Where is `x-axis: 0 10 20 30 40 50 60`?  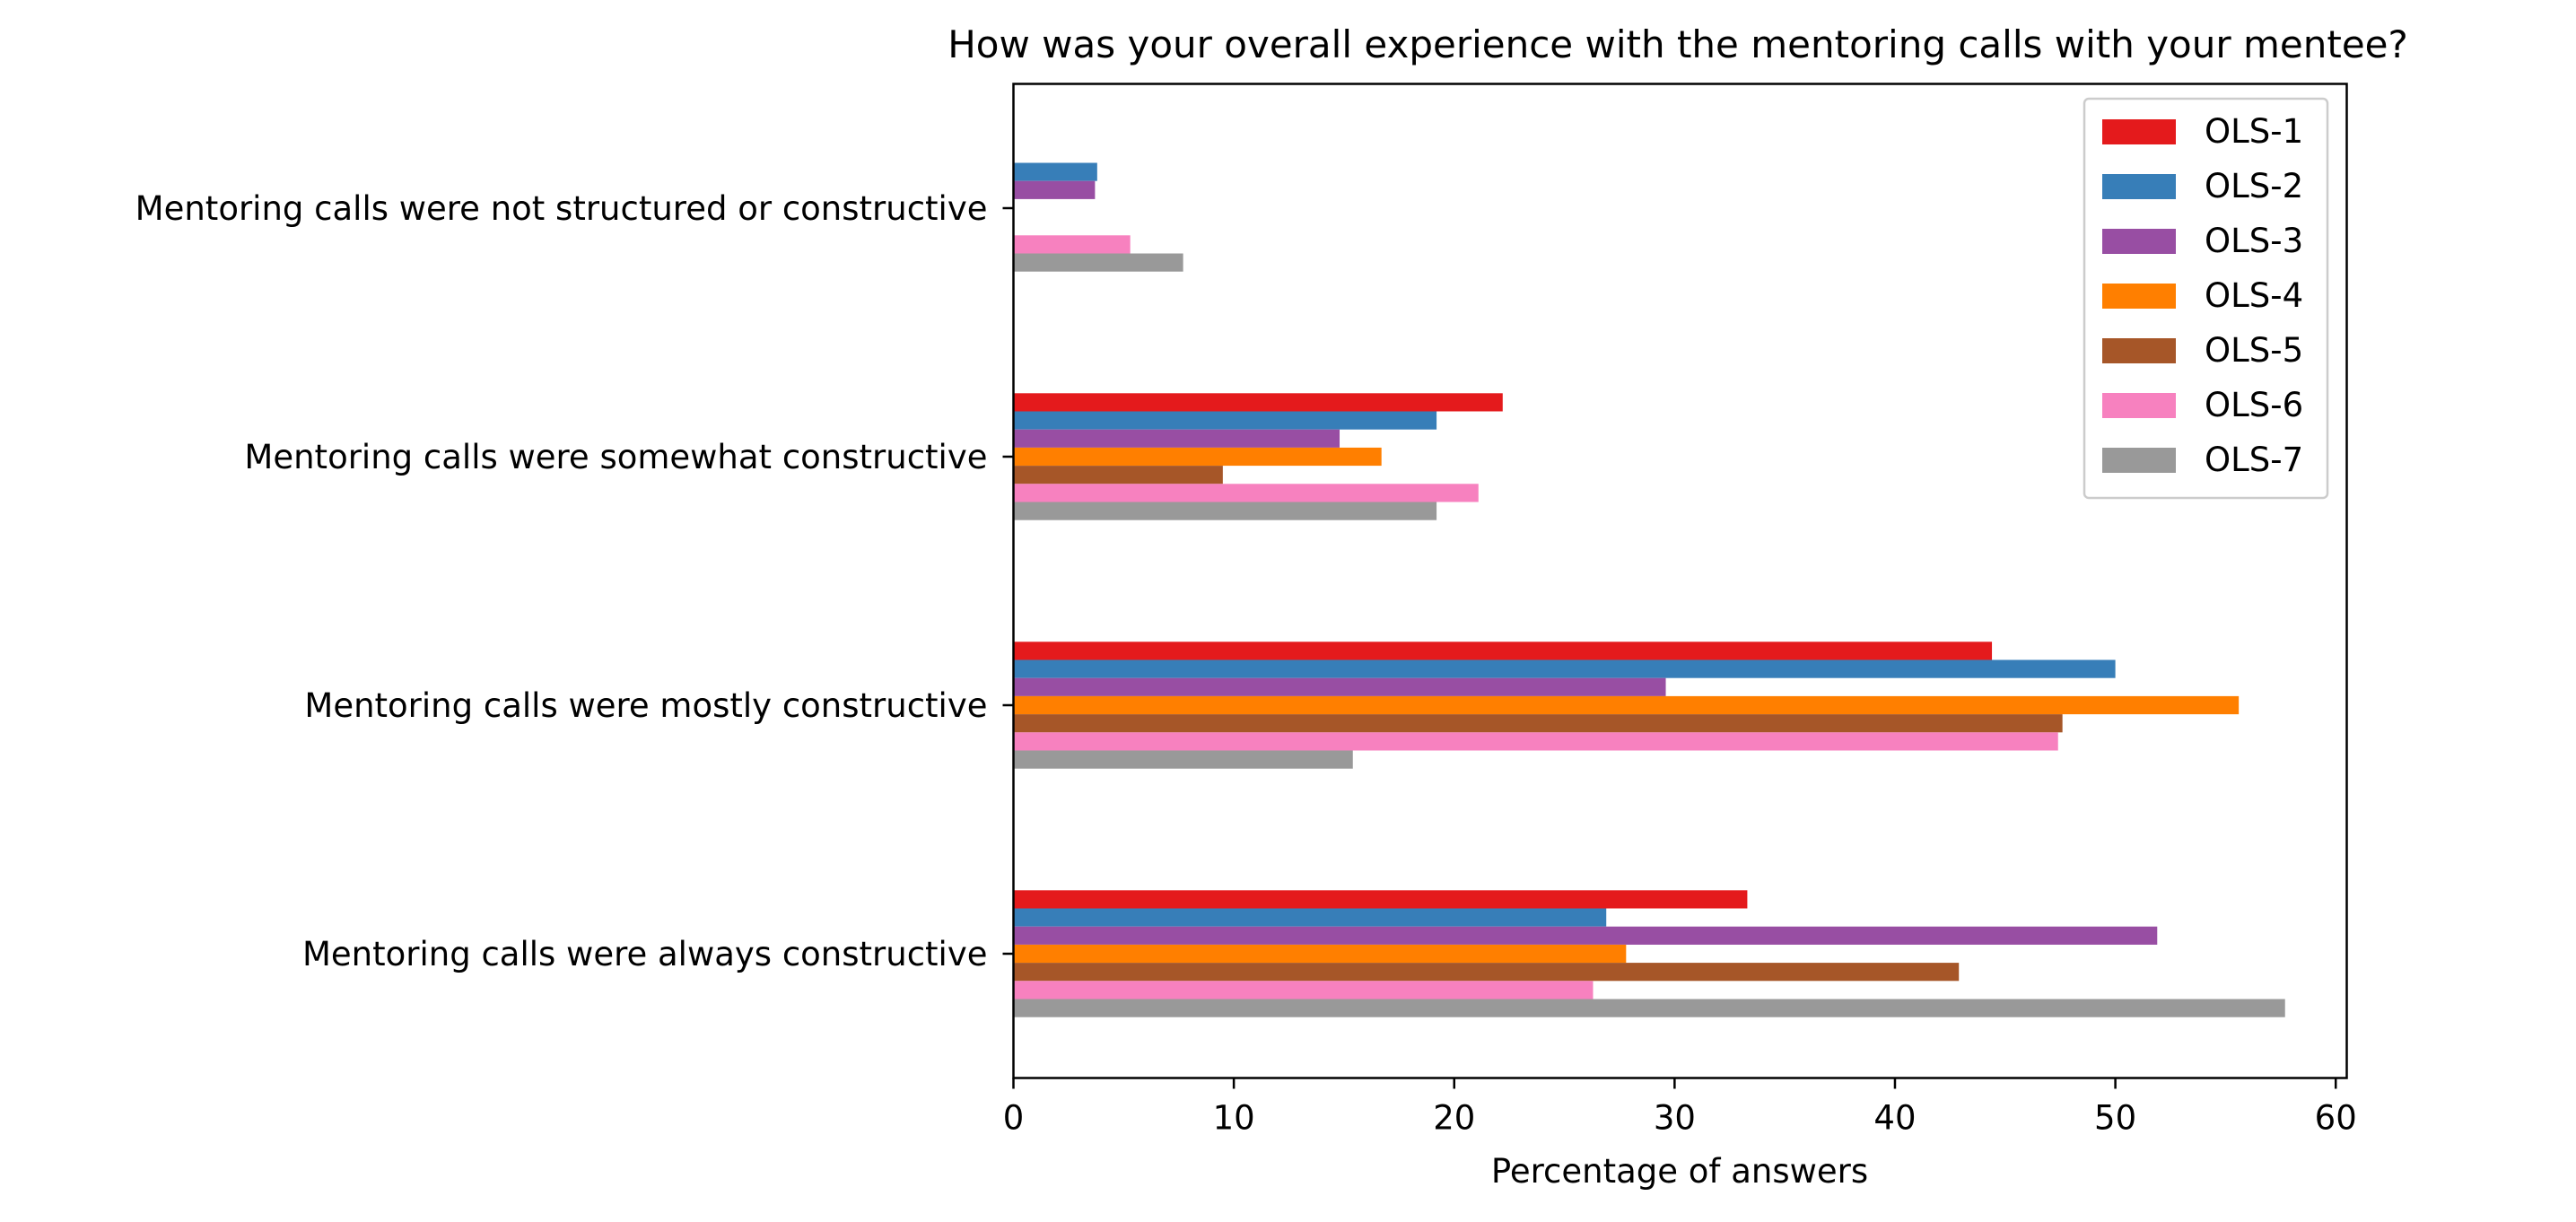 x-axis: 0 10 20 30 40 50 60 is located at coordinates (1680, 1108).